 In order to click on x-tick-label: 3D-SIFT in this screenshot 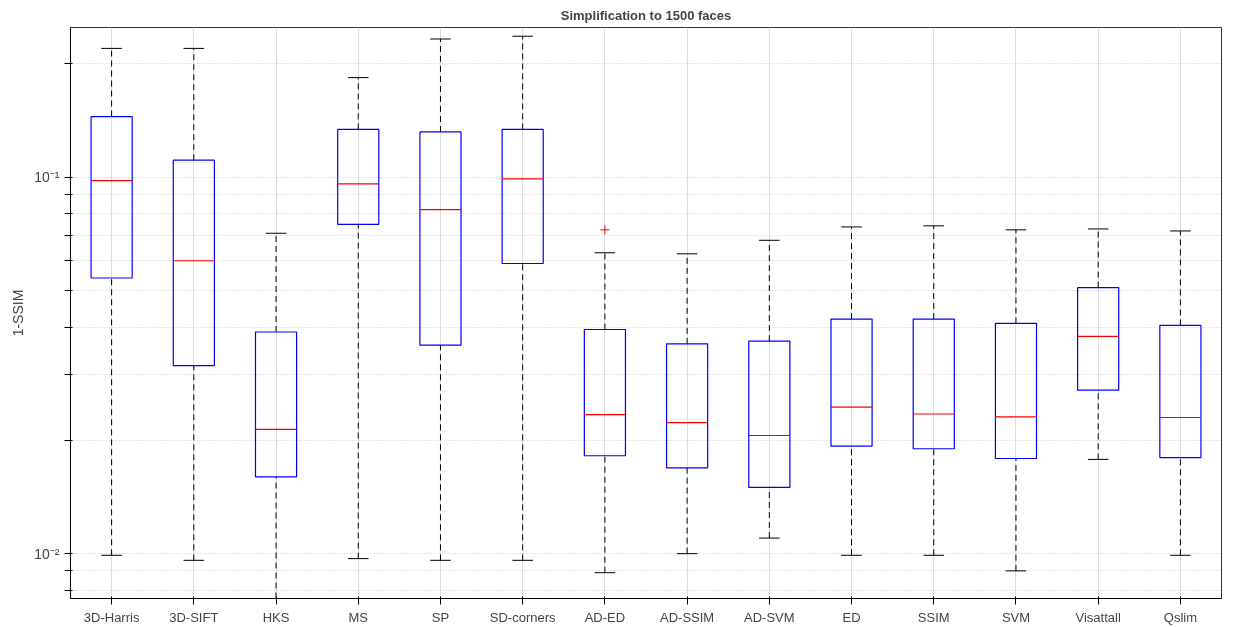, I will do `click(194, 617)`.